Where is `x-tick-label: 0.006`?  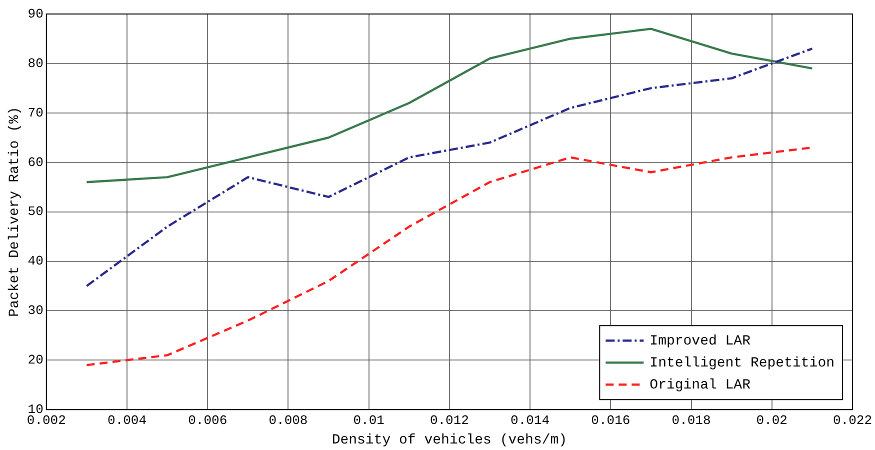 x-tick-label: 0.006 is located at coordinates (208, 420).